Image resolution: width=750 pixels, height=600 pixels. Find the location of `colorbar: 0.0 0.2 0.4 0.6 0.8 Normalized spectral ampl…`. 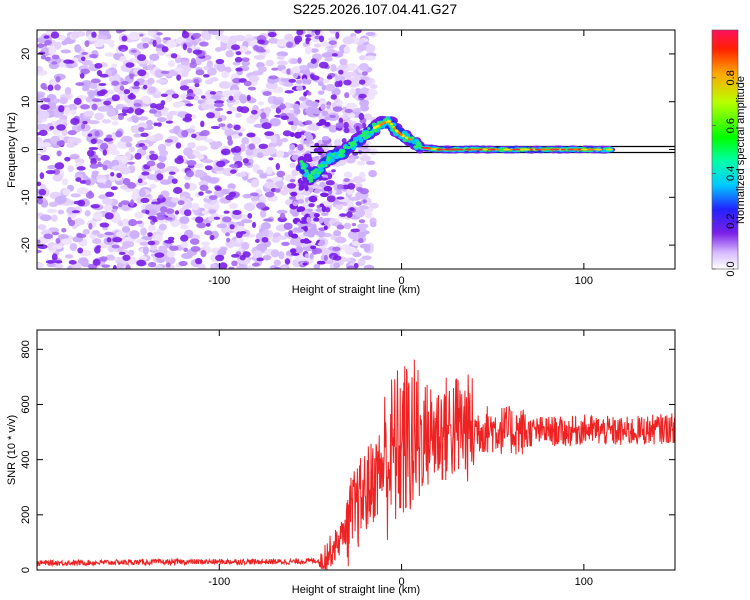

colorbar: 0.0 0.2 0.4 0.6 0.8 Normalized spectral ampl… is located at coordinates (729, 153).